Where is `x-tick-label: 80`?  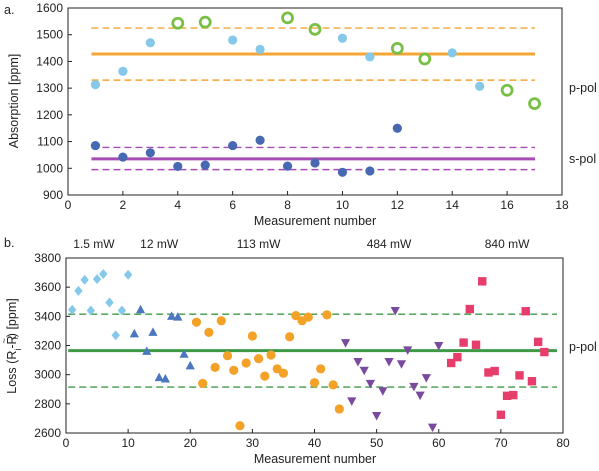
x-tick-label: 80 is located at coordinates (563, 443).